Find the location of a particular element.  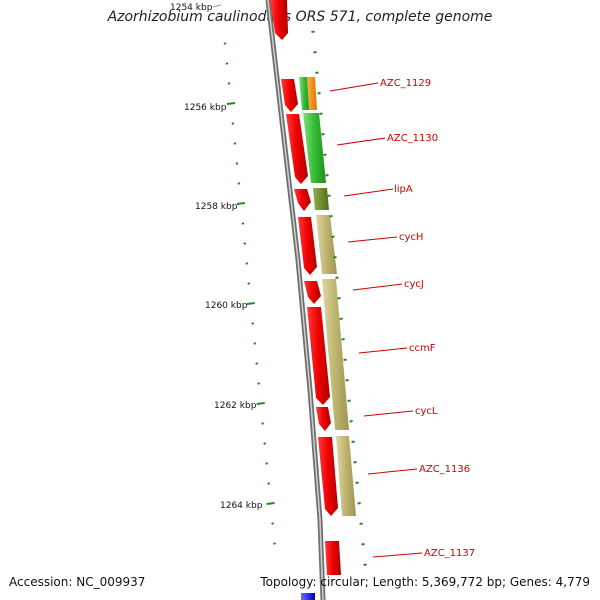

kbp-label: 1258 kbp is located at coordinates (216, 207).